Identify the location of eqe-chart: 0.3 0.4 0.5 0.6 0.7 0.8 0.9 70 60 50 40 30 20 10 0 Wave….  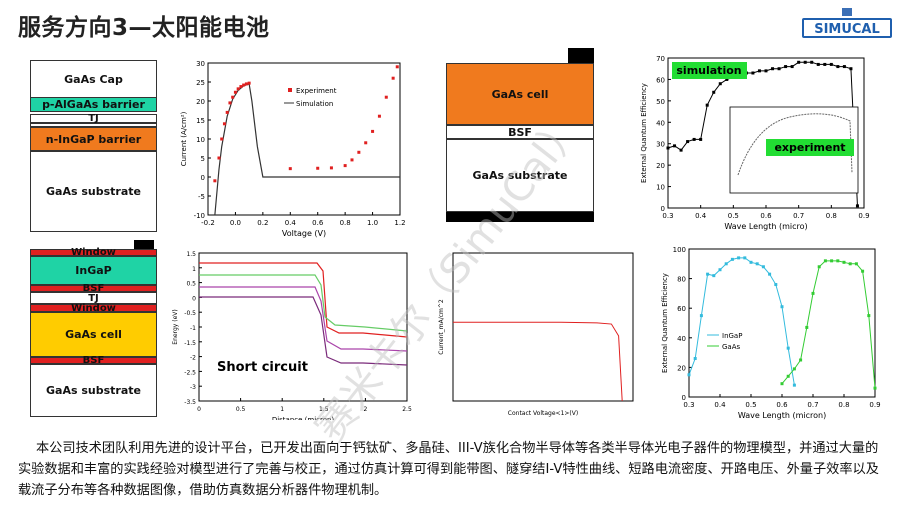
(755, 147).